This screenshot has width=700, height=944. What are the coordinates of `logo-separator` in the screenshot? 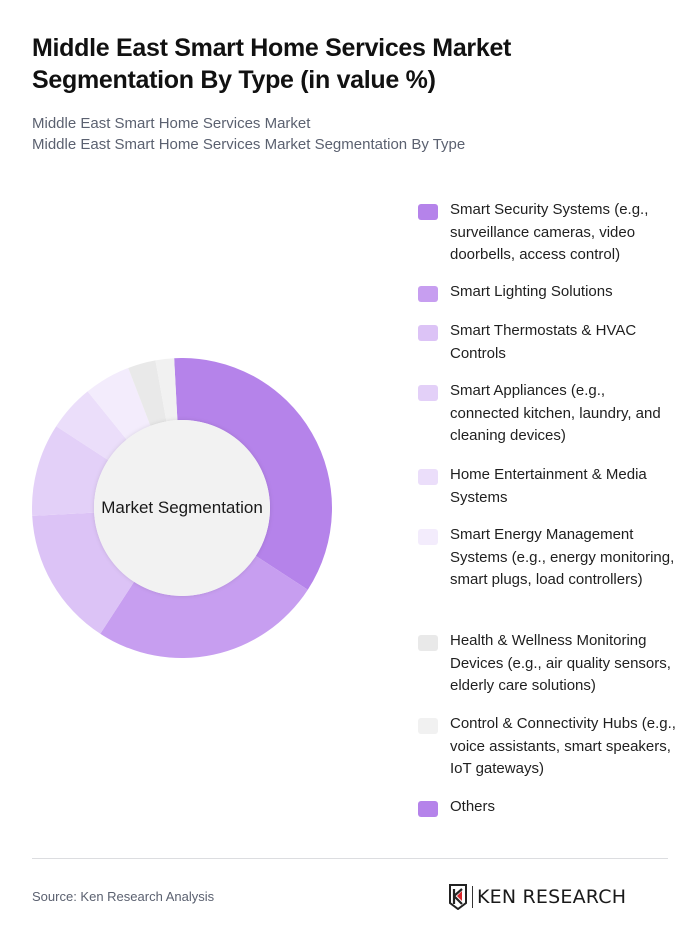 It's located at (472, 897).